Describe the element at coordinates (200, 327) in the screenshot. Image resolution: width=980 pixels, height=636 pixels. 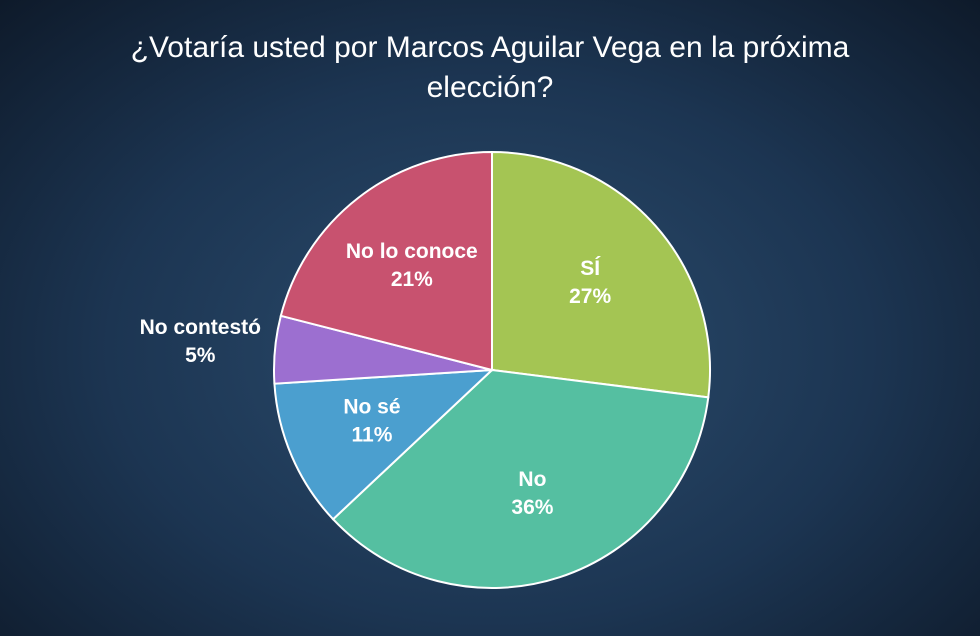
I see `slice-label: No contestó` at that location.